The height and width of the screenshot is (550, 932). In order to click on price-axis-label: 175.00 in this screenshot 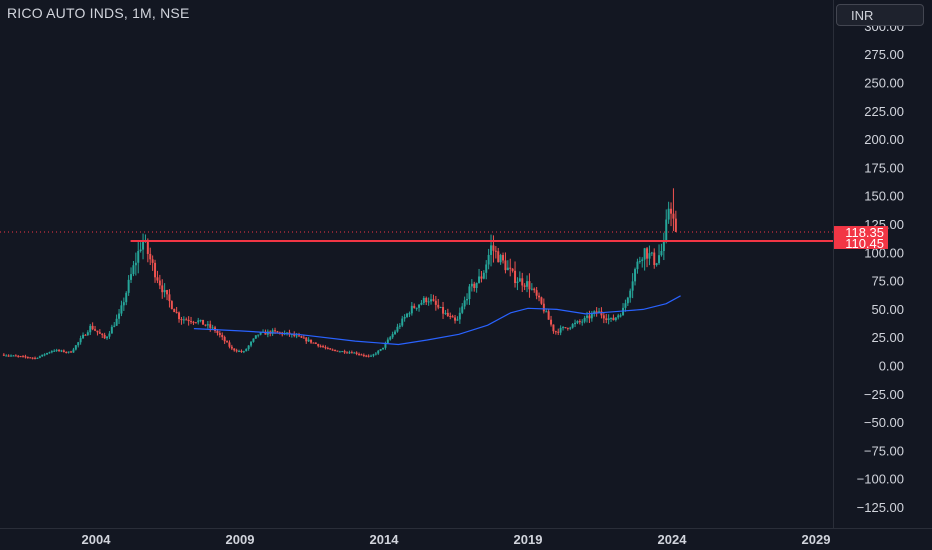, I will do `click(884, 167)`.